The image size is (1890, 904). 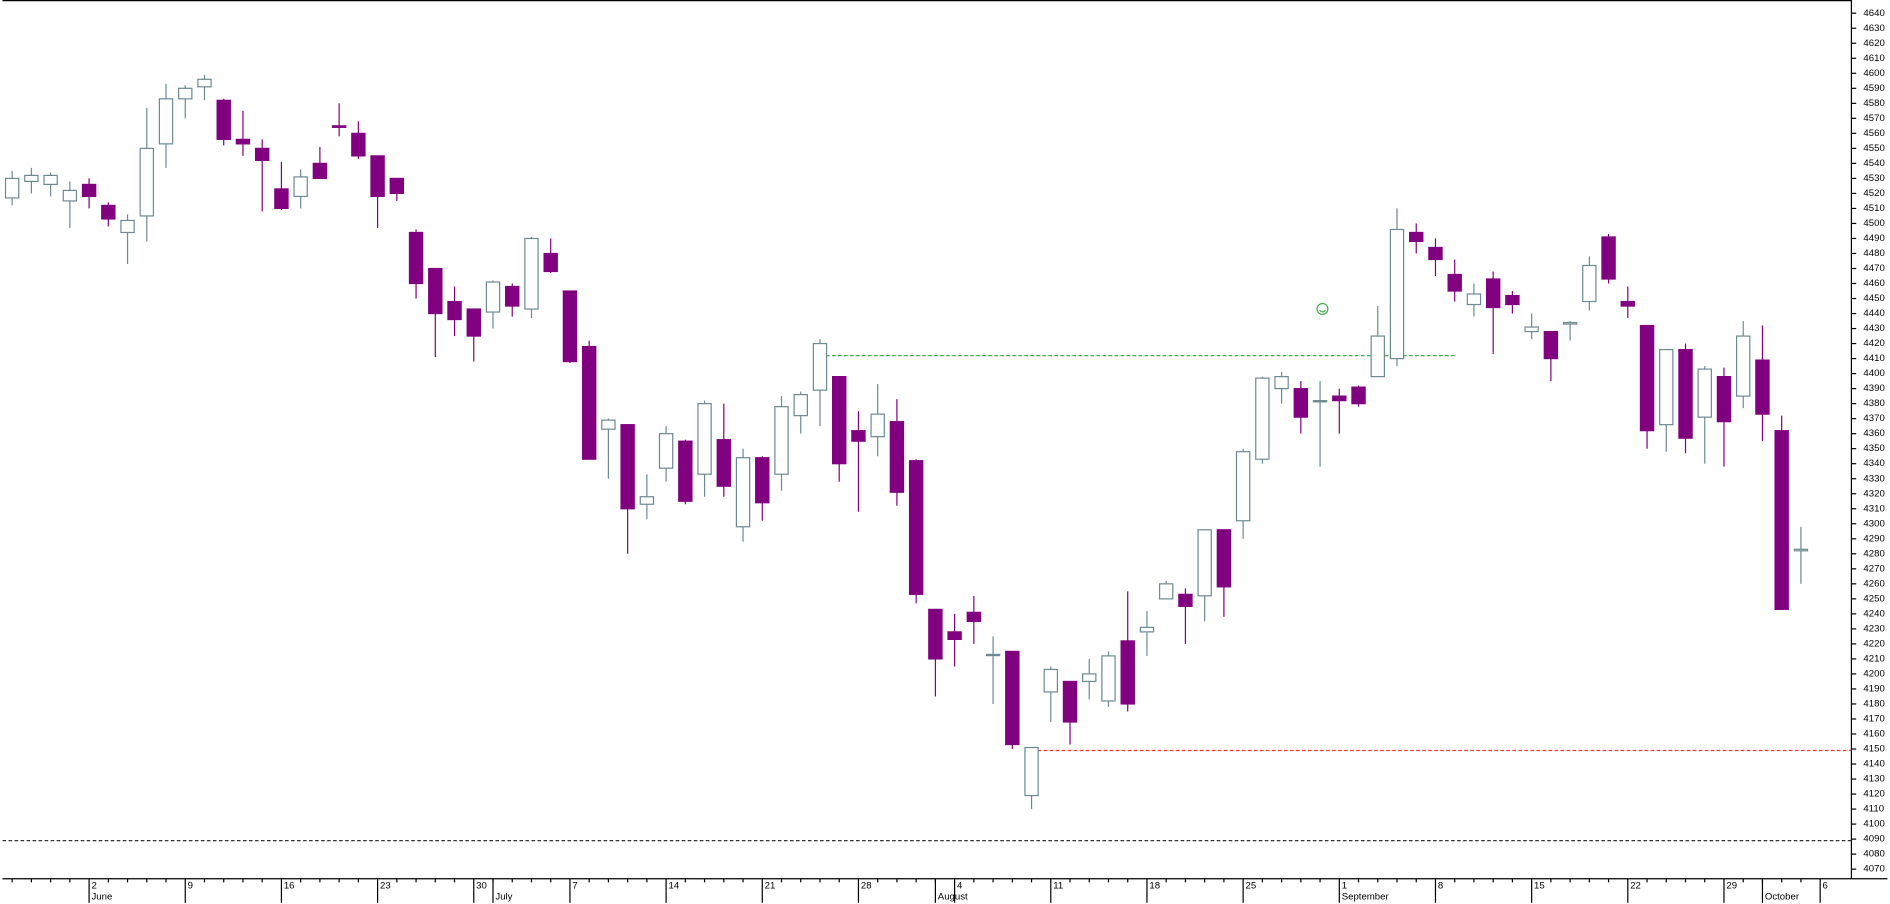 What do you see at coordinates (1873, 508) in the screenshot?
I see `y-tick-label: 4310` at bounding box center [1873, 508].